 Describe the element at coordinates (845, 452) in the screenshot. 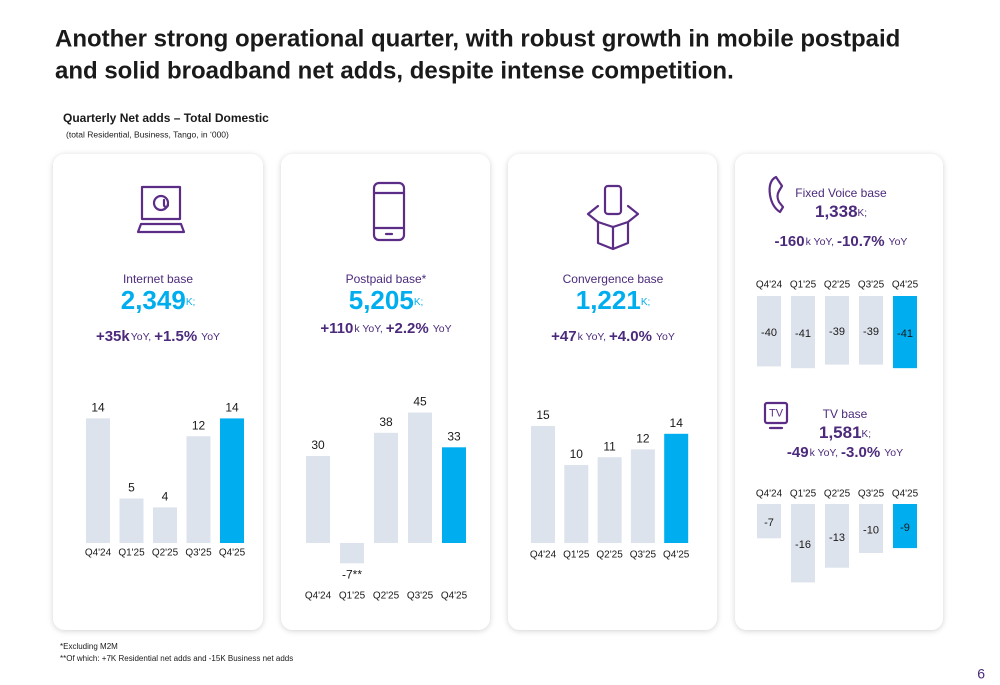

I see `kpi-growth: -49k YoY, -3.0% YoY` at that location.